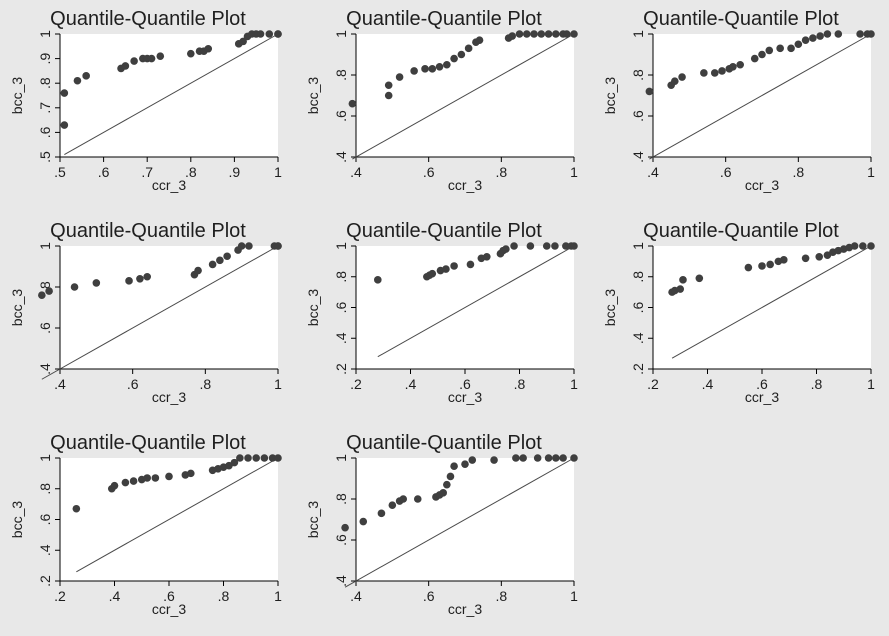 This screenshot has width=889, height=636. Describe the element at coordinates (145, 111) in the screenshot. I see `chart-svg: .5 .6 .7 .8 .9 1 .5 .6 .7 .8 .9 1 ccr_3 bcc_3` at that location.